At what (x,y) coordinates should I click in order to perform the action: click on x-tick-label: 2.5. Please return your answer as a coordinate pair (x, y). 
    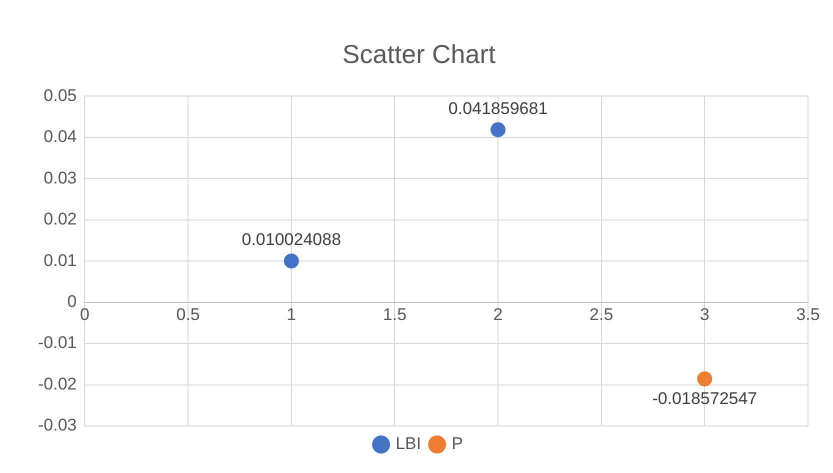
    Looking at the image, I should click on (602, 314).